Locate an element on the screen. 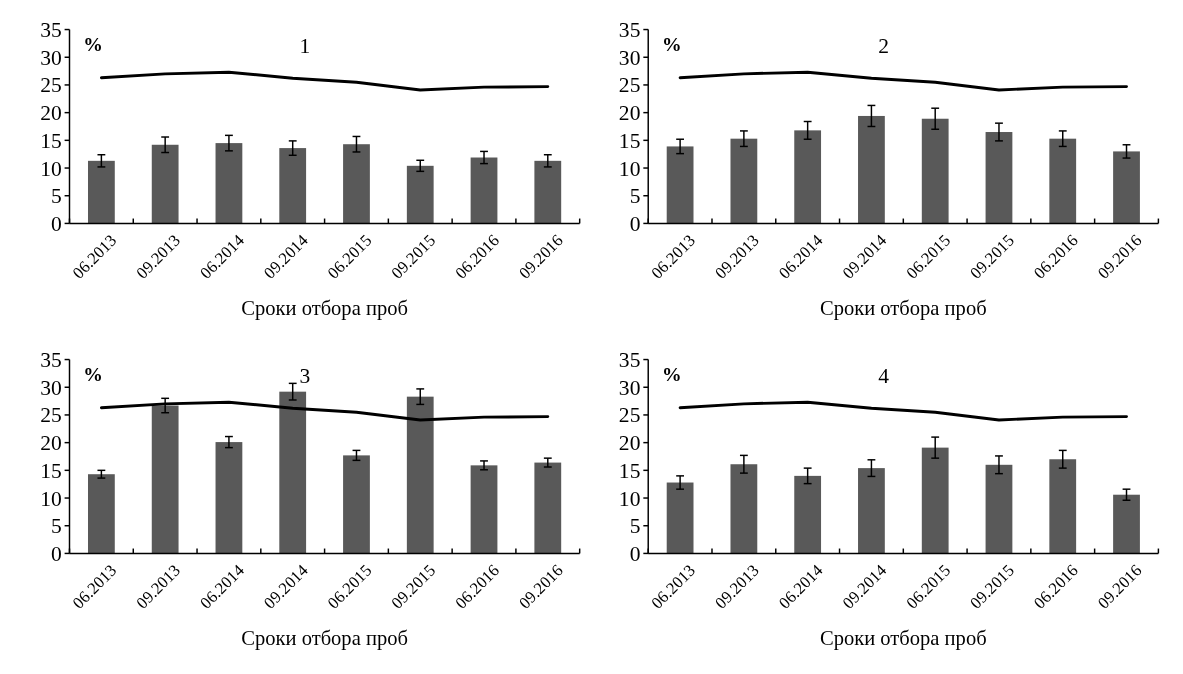 This screenshot has width=1183, height=674. chart-title: 3 is located at coordinates (305, 376).